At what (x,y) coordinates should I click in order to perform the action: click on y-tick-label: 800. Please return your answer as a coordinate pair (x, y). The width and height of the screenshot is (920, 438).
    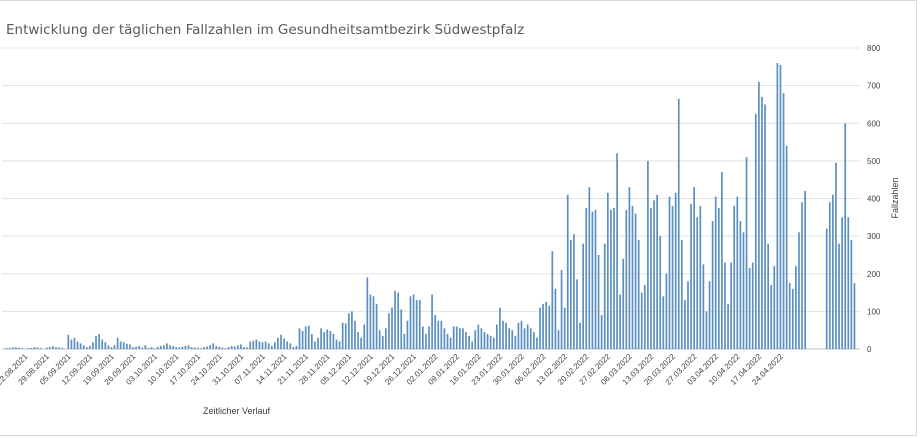
    Looking at the image, I should click on (874, 48).